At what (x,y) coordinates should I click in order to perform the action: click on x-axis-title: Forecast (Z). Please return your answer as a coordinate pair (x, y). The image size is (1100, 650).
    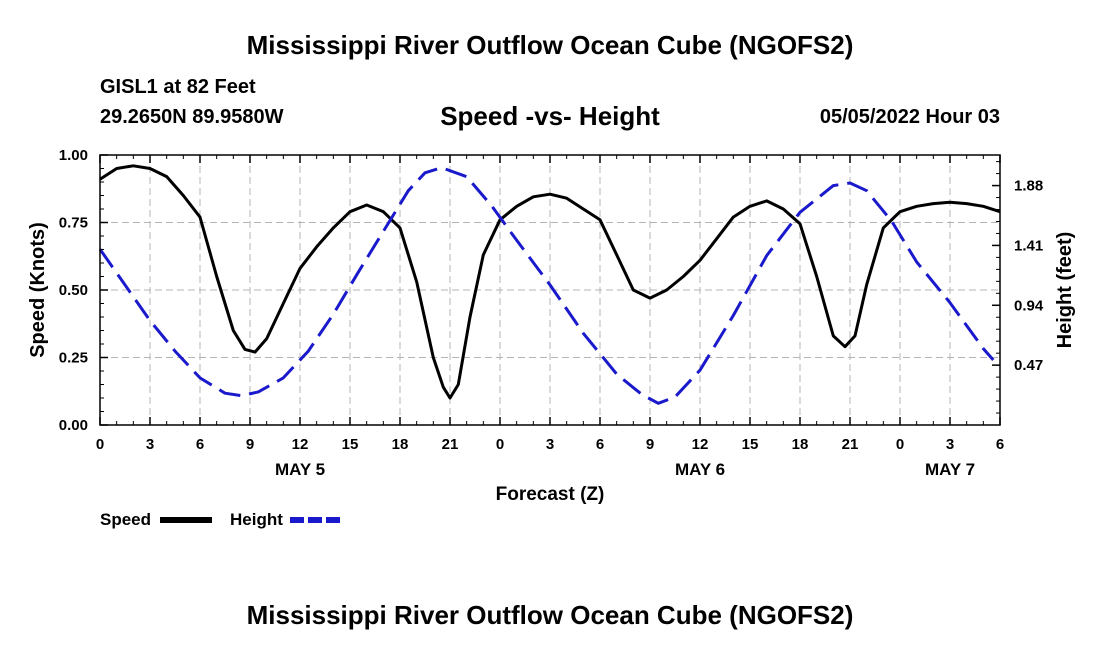
    Looking at the image, I should click on (550, 494).